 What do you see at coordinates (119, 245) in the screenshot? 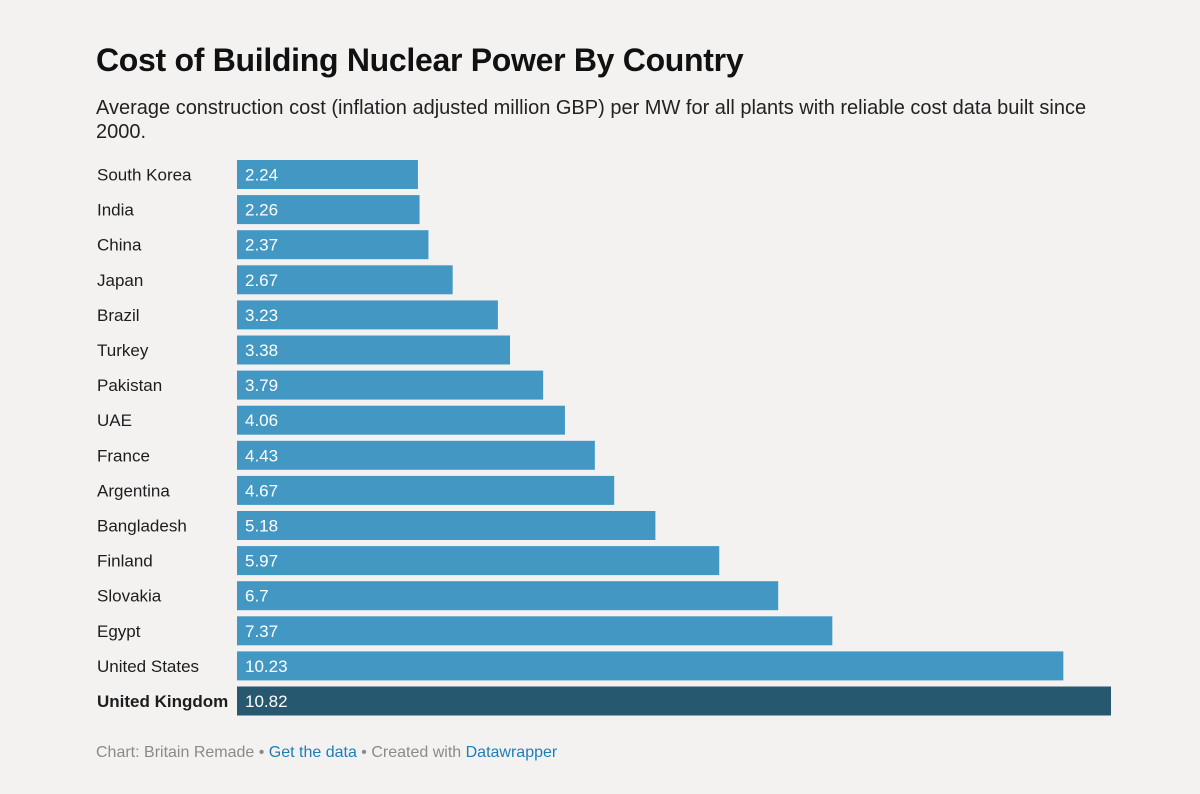
I see `category-label: China` at bounding box center [119, 245].